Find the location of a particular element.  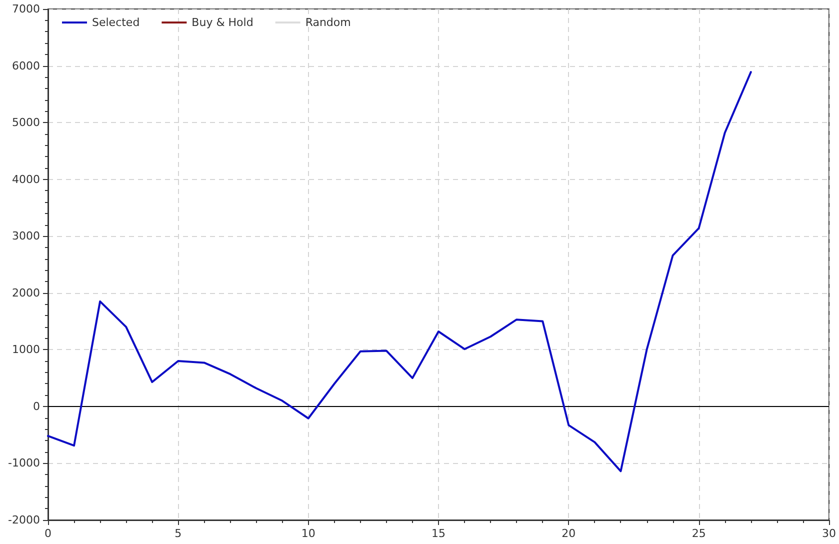

y-tick-label: -1000 is located at coordinates (24, 463).